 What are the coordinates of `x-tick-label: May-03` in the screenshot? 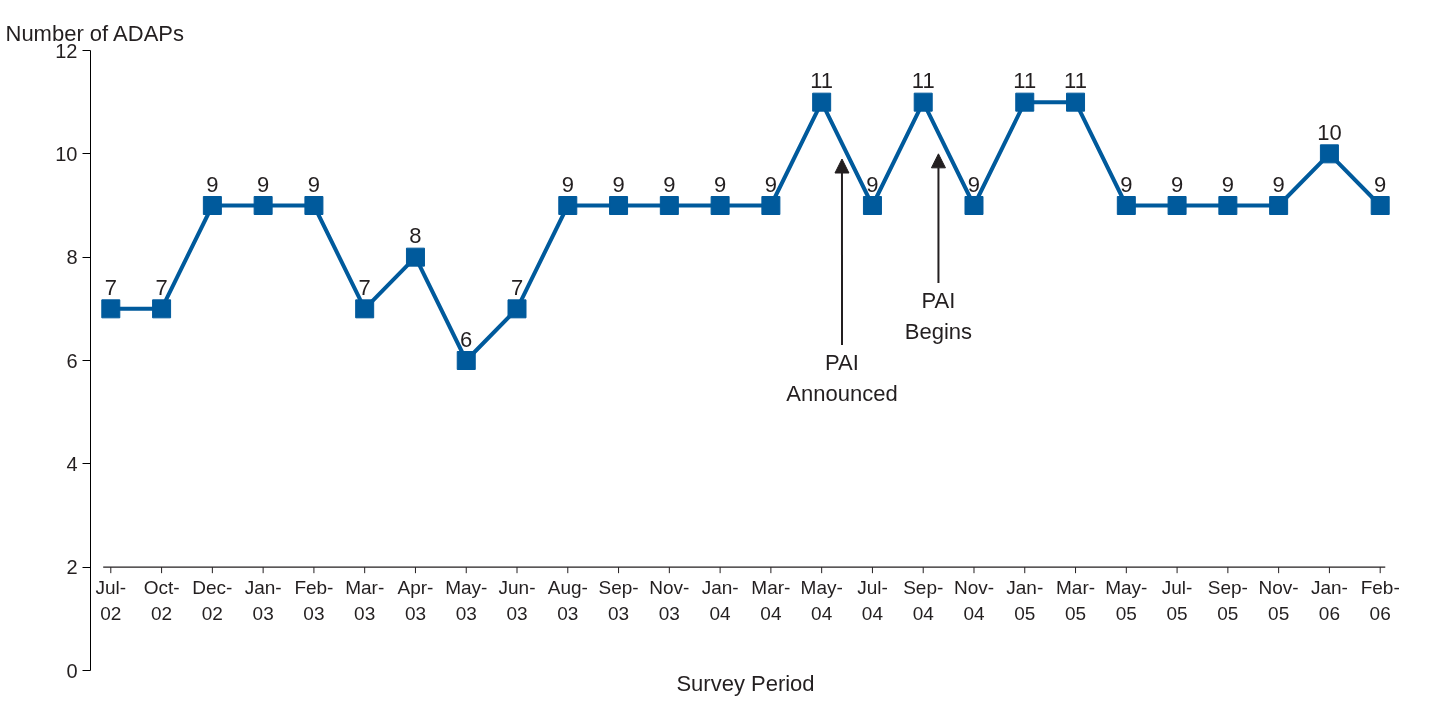 It's located at (466, 601).